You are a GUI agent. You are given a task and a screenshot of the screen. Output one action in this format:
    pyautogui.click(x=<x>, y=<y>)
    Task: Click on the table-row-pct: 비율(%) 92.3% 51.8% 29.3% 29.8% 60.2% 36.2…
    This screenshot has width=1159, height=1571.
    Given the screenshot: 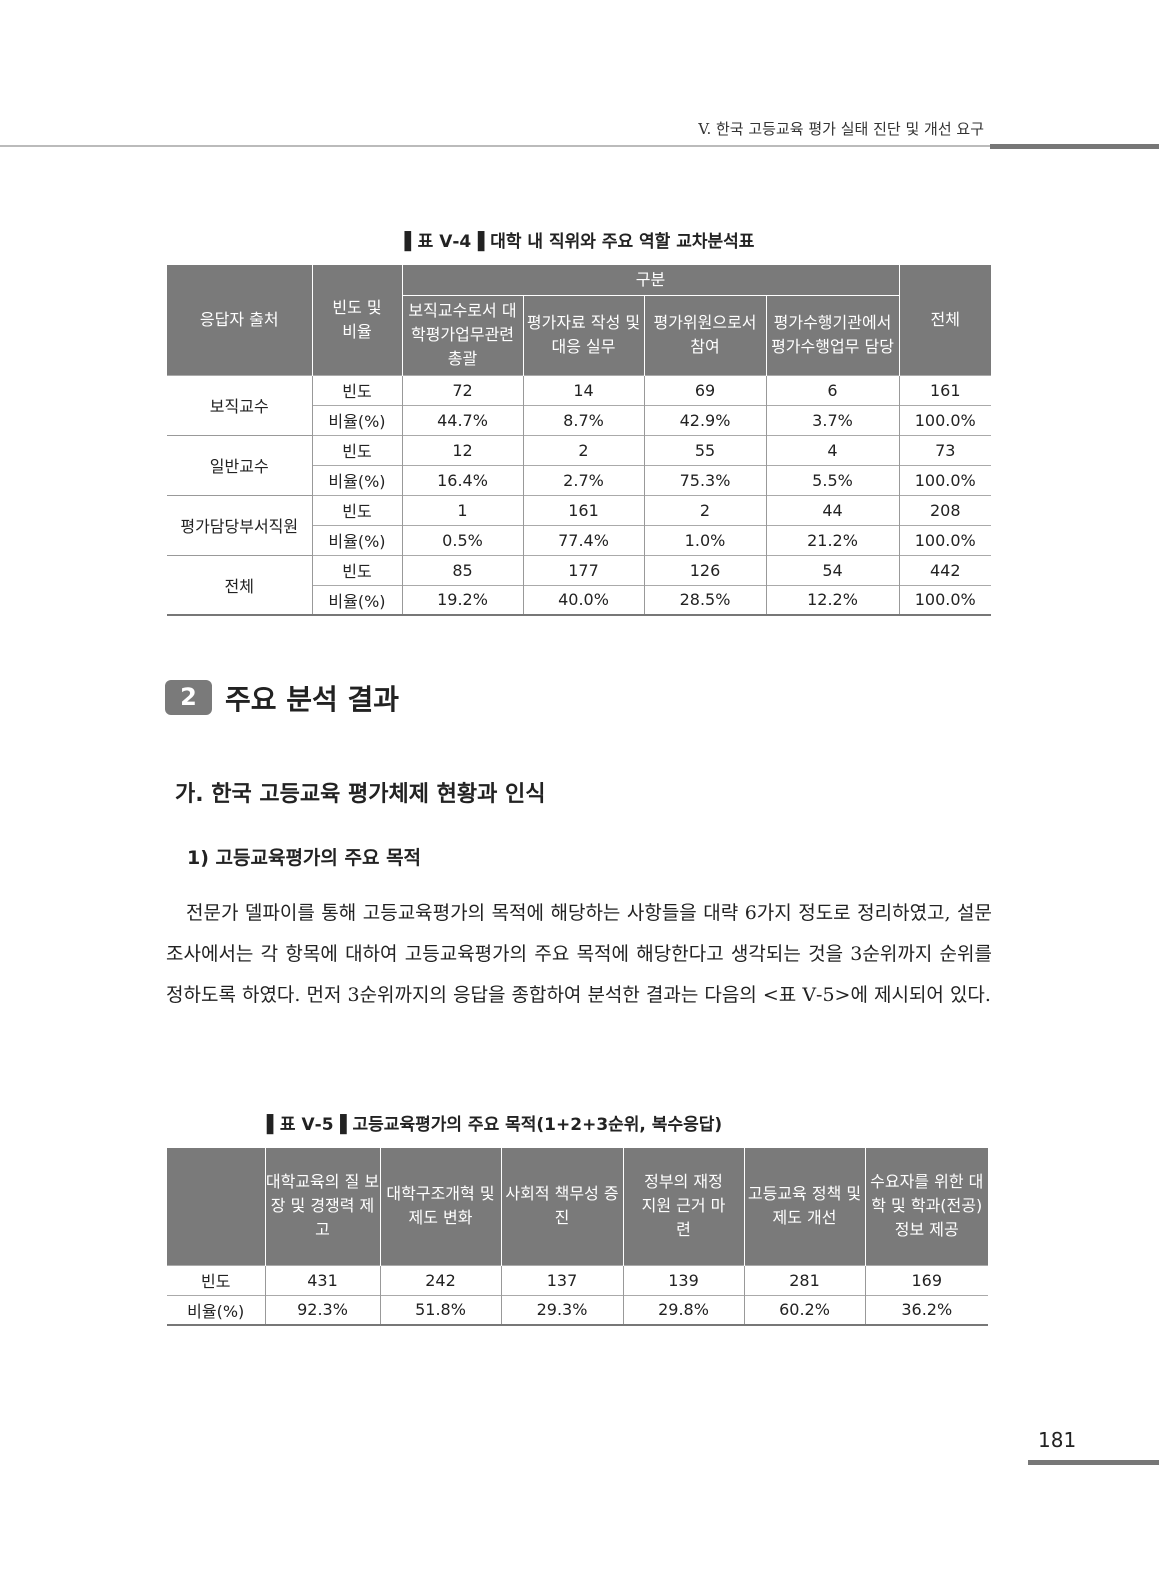 What is the action you would take?
    pyautogui.click(x=577, y=1309)
    